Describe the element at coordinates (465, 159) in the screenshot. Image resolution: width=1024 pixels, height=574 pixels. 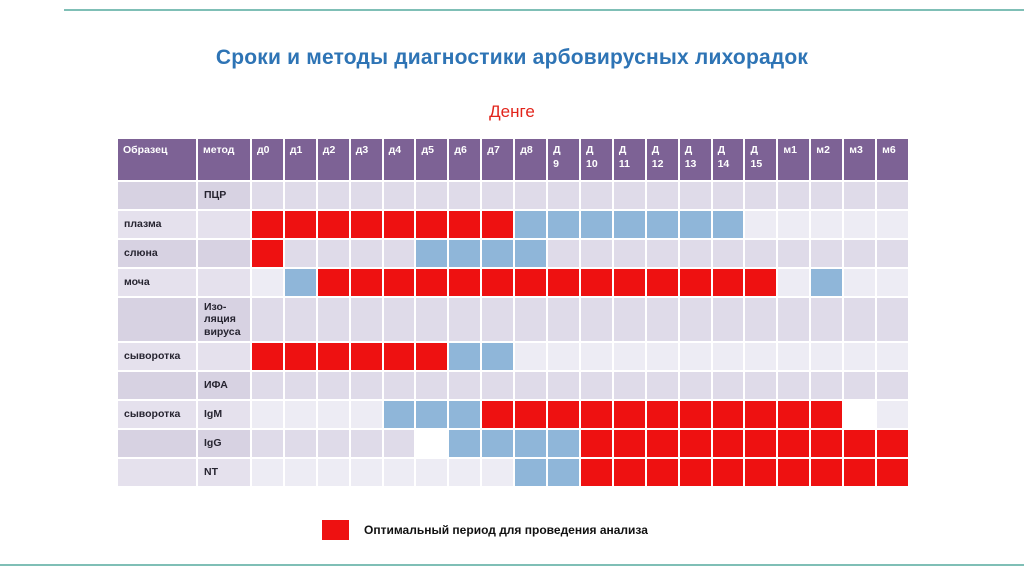
I see `column-header: д6` at that location.